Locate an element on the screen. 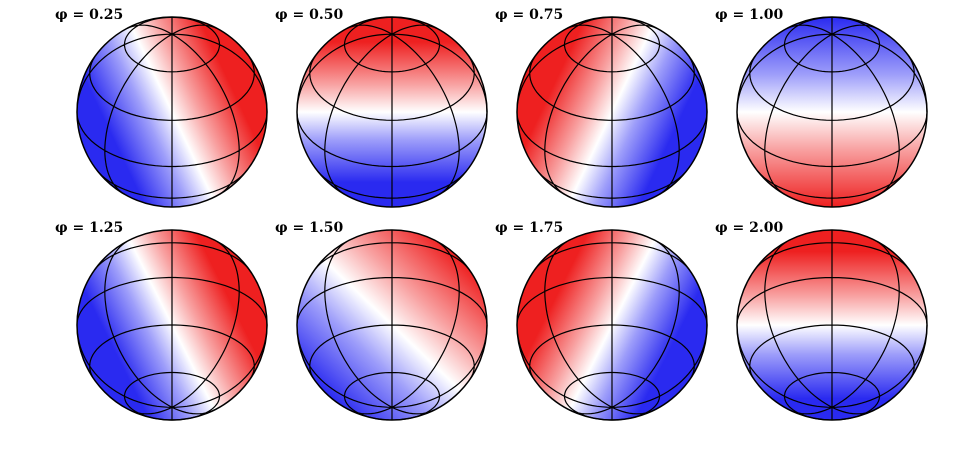  panel: φ = 1.50 is located at coordinates (381, 320).